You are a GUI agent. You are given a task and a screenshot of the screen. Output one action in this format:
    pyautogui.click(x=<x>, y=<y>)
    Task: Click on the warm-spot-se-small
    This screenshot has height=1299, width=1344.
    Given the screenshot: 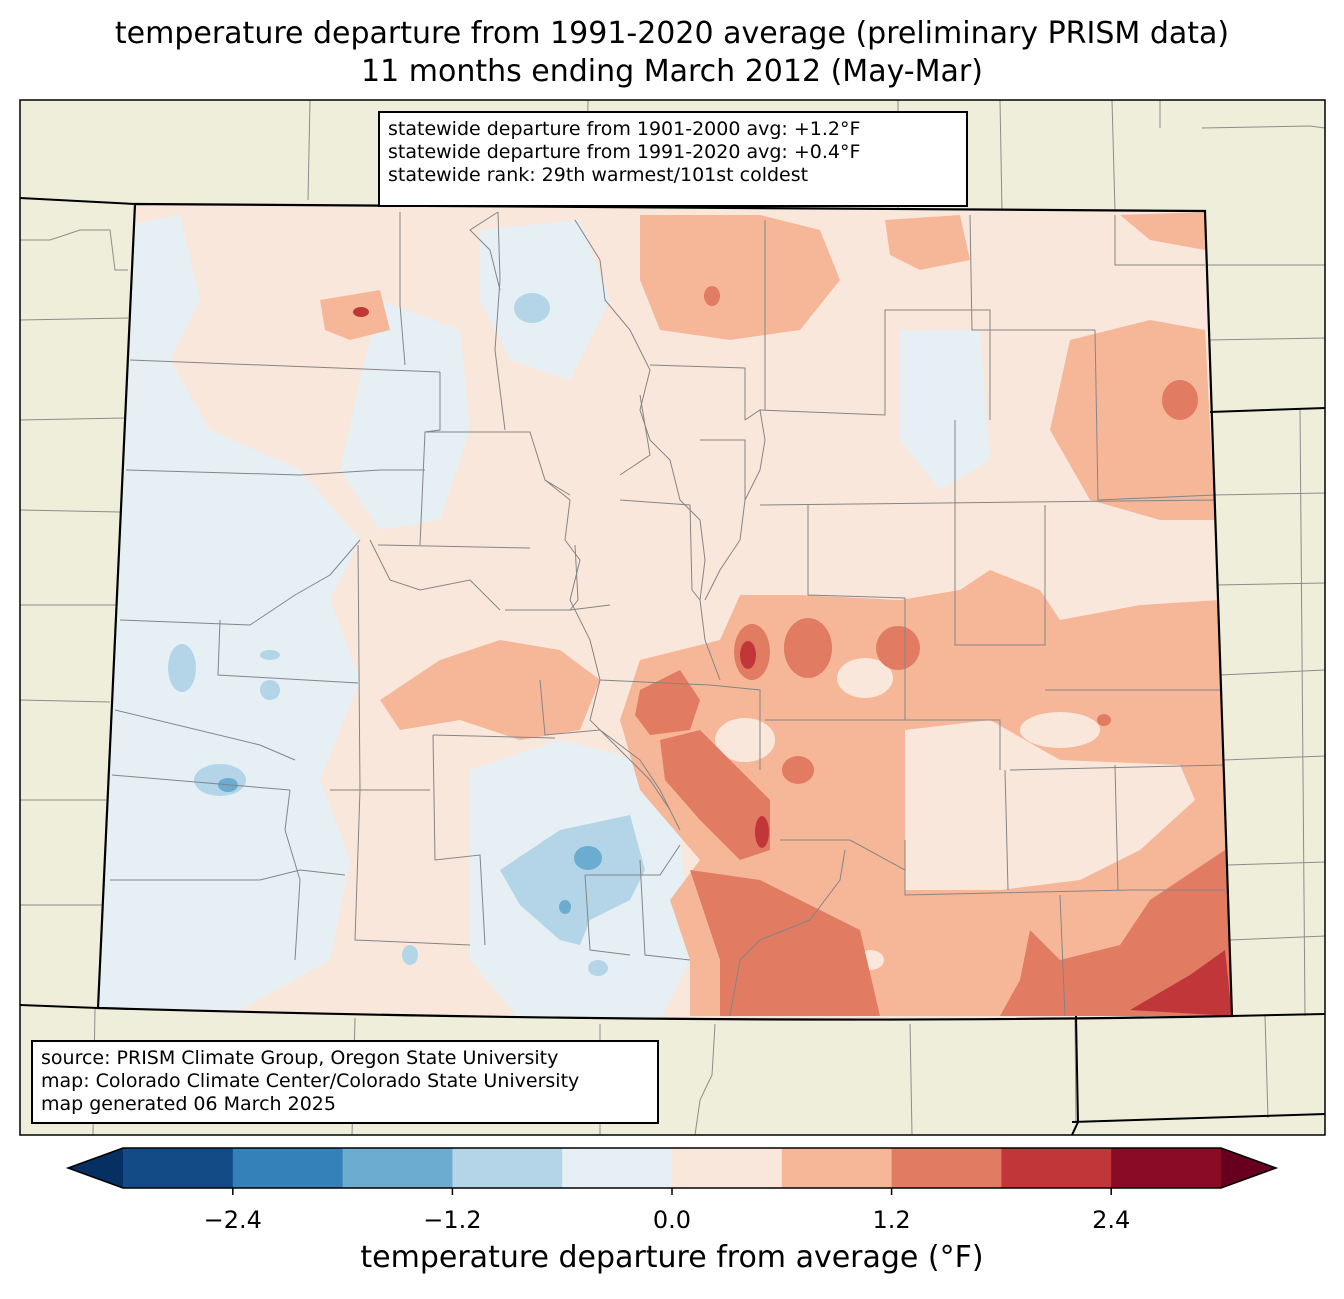 What is the action you would take?
    pyautogui.click(x=1104, y=720)
    